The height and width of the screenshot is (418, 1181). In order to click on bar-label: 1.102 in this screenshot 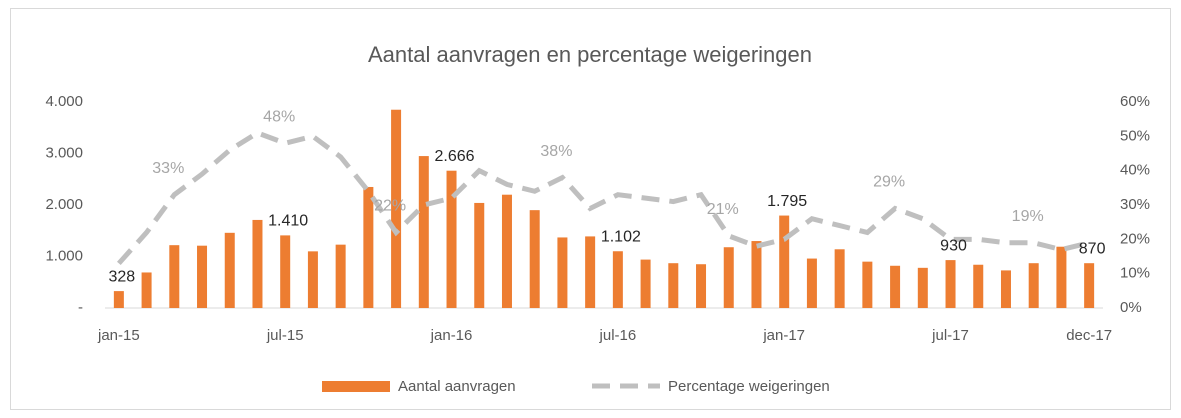, I will do `click(621, 236)`.